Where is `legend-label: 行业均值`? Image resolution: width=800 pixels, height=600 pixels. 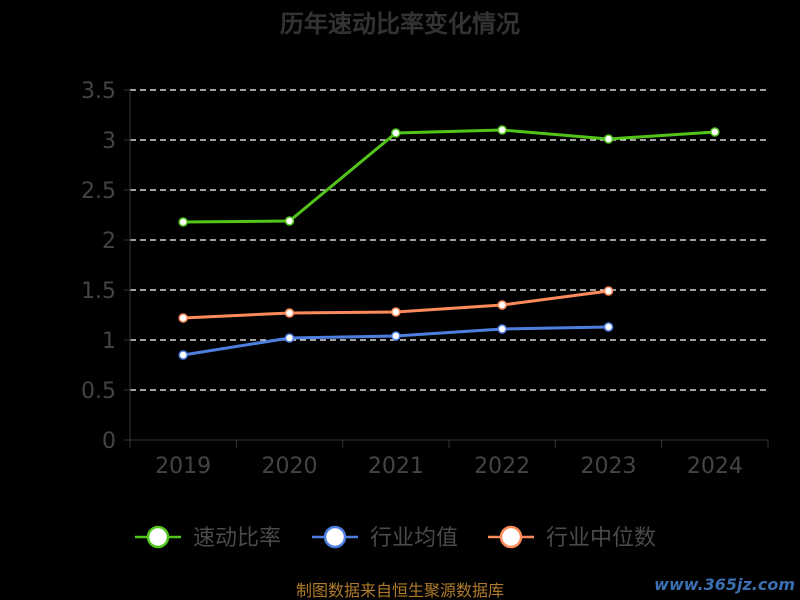
legend-label: 行业均值 is located at coordinates (414, 538).